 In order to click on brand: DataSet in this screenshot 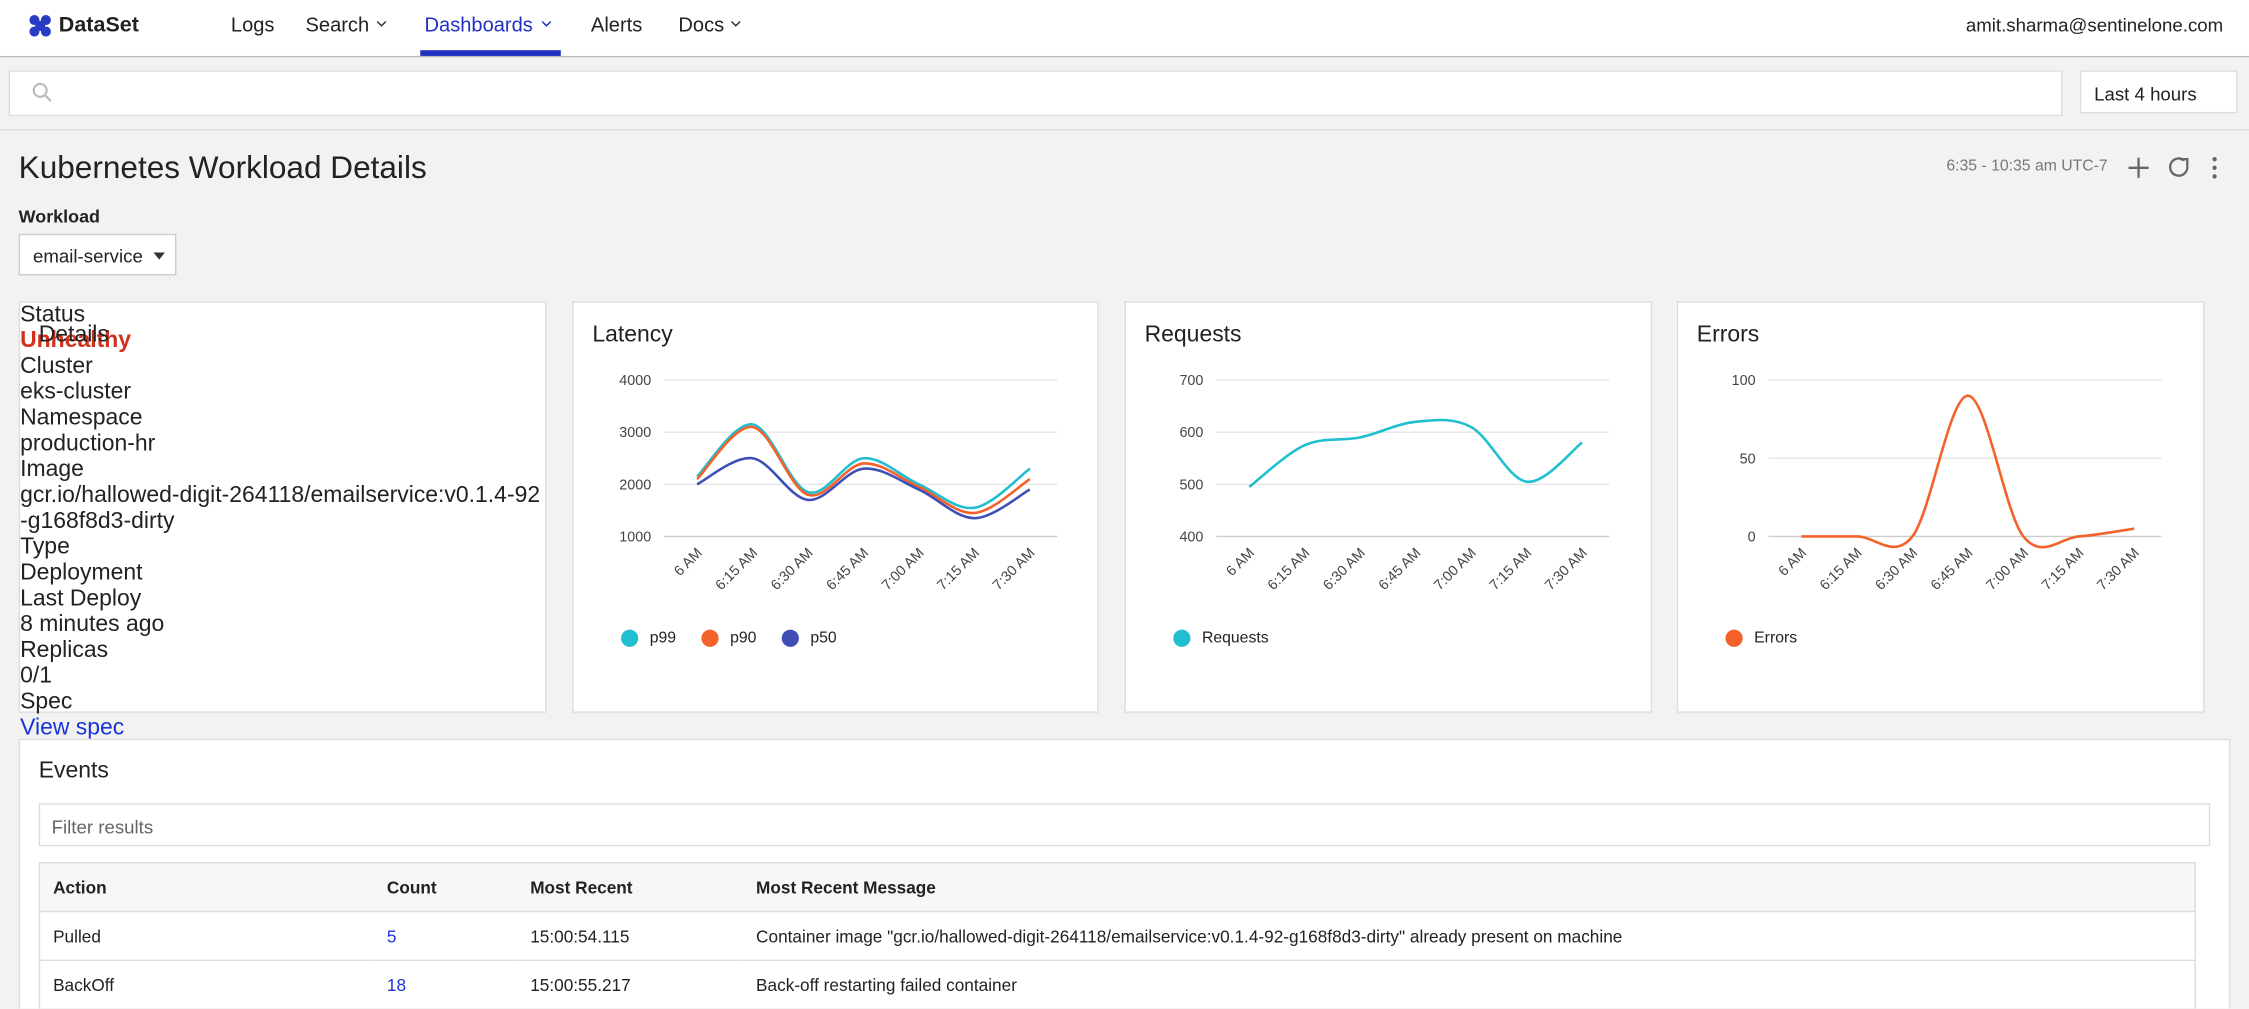, I will do `click(98, 25)`.